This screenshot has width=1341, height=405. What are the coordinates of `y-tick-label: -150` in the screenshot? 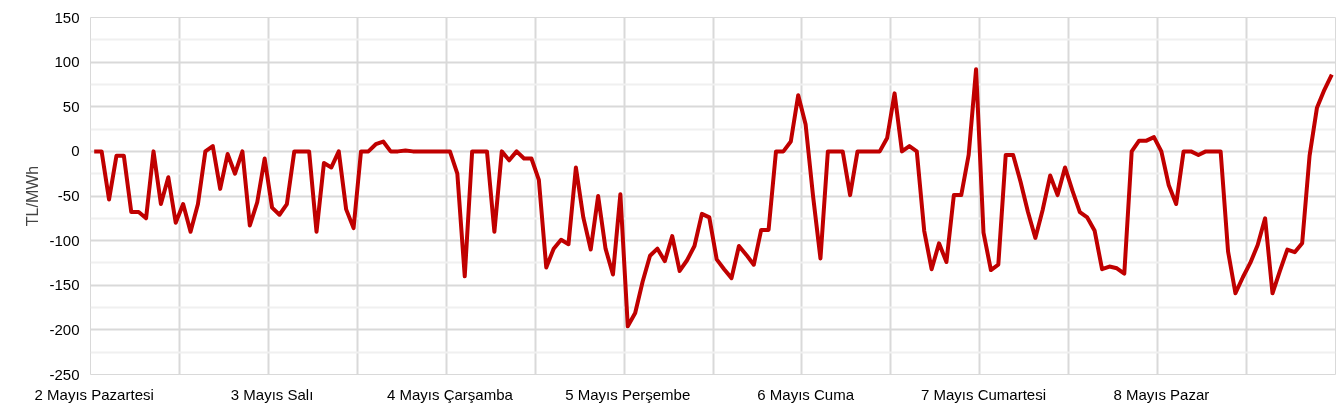 It's located at (64, 285).